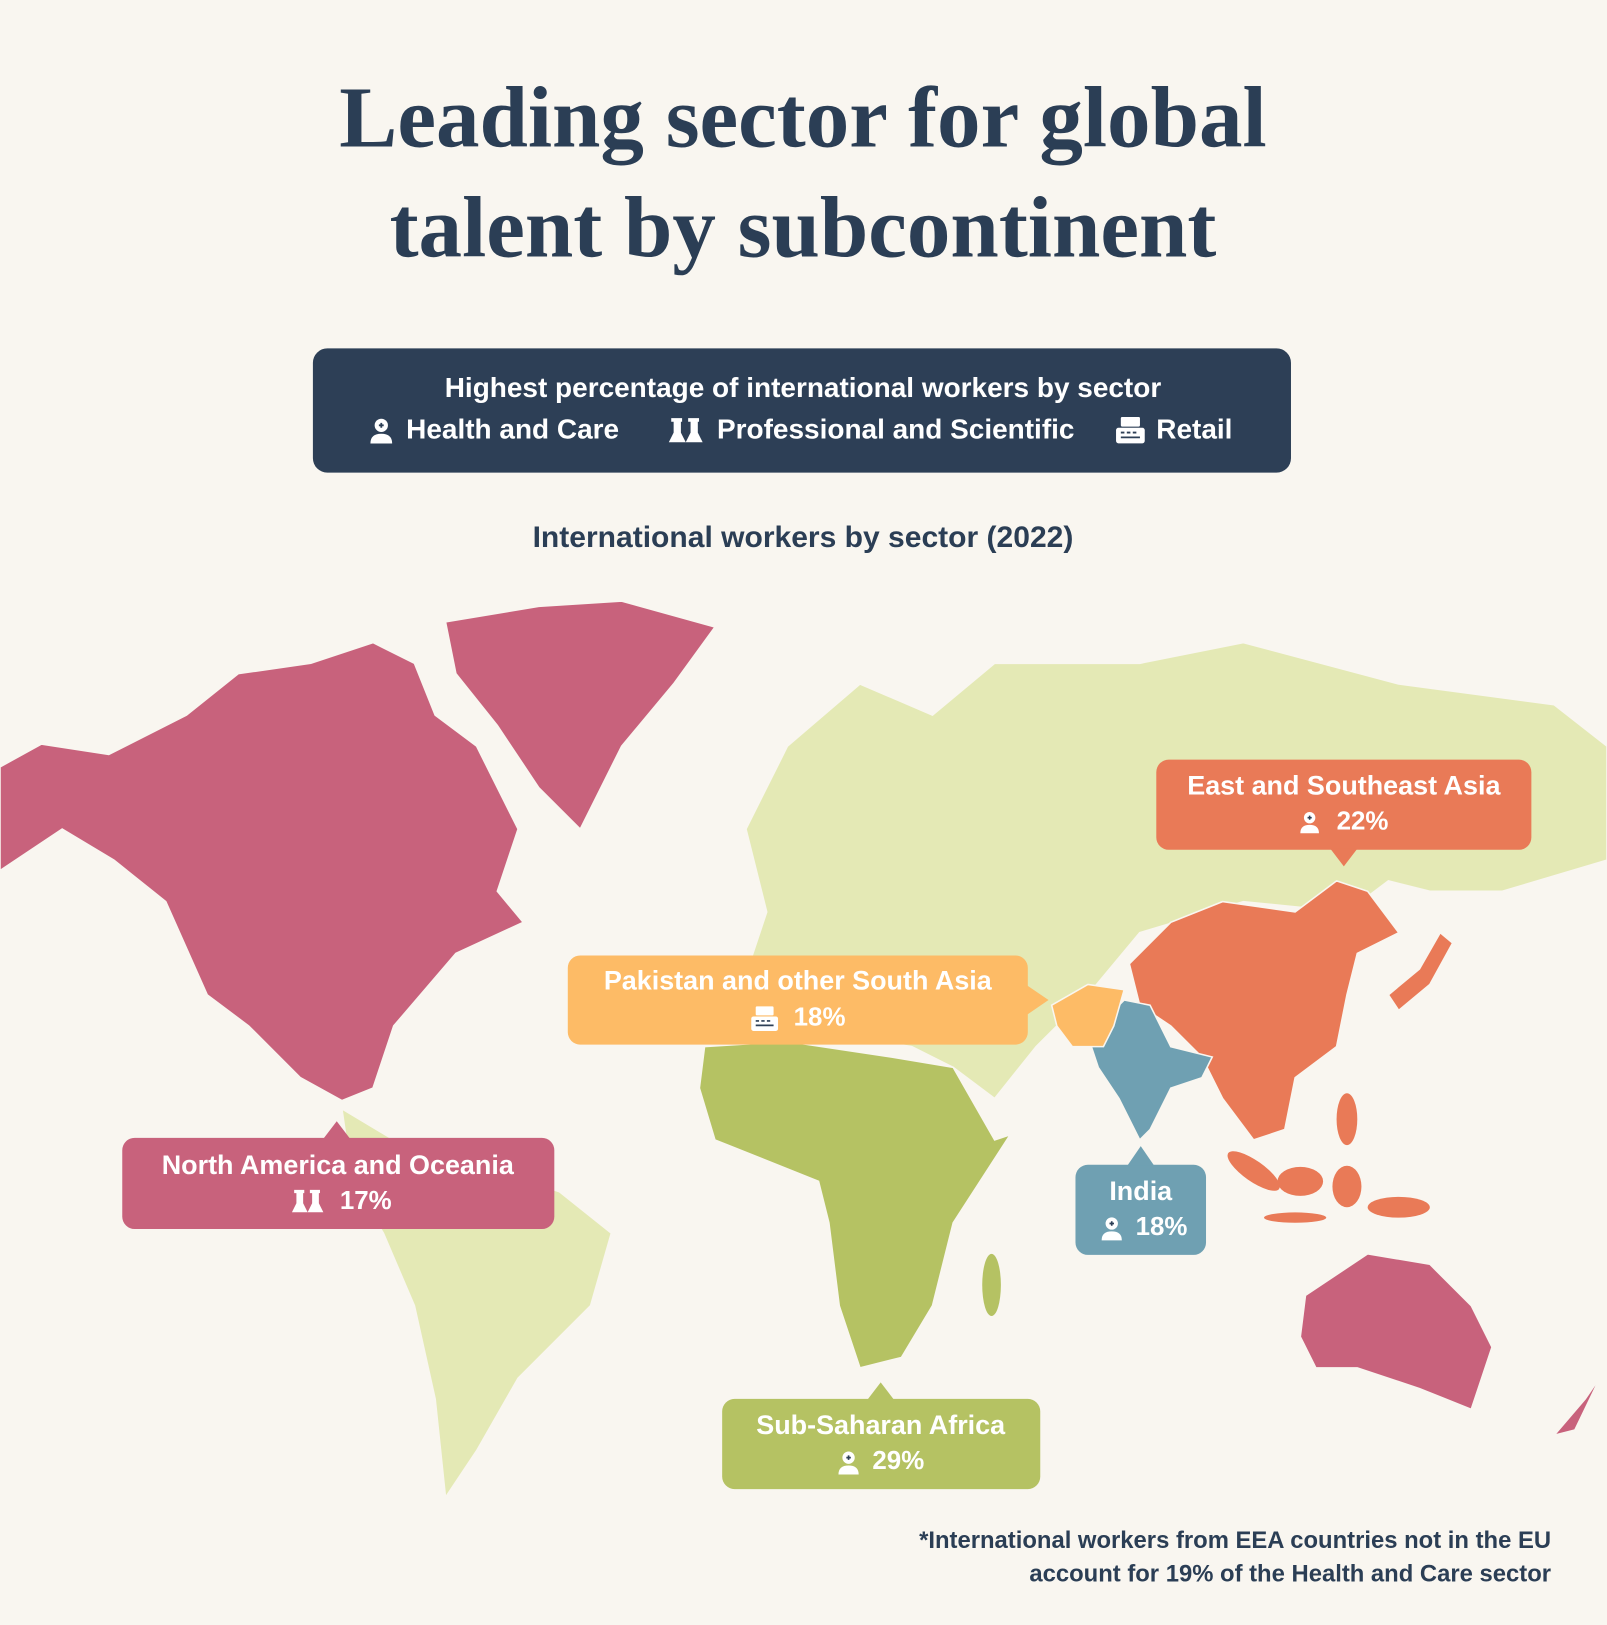 This screenshot has height=1625, width=1607. What do you see at coordinates (1150, 1070) in the screenshot?
I see `india` at bounding box center [1150, 1070].